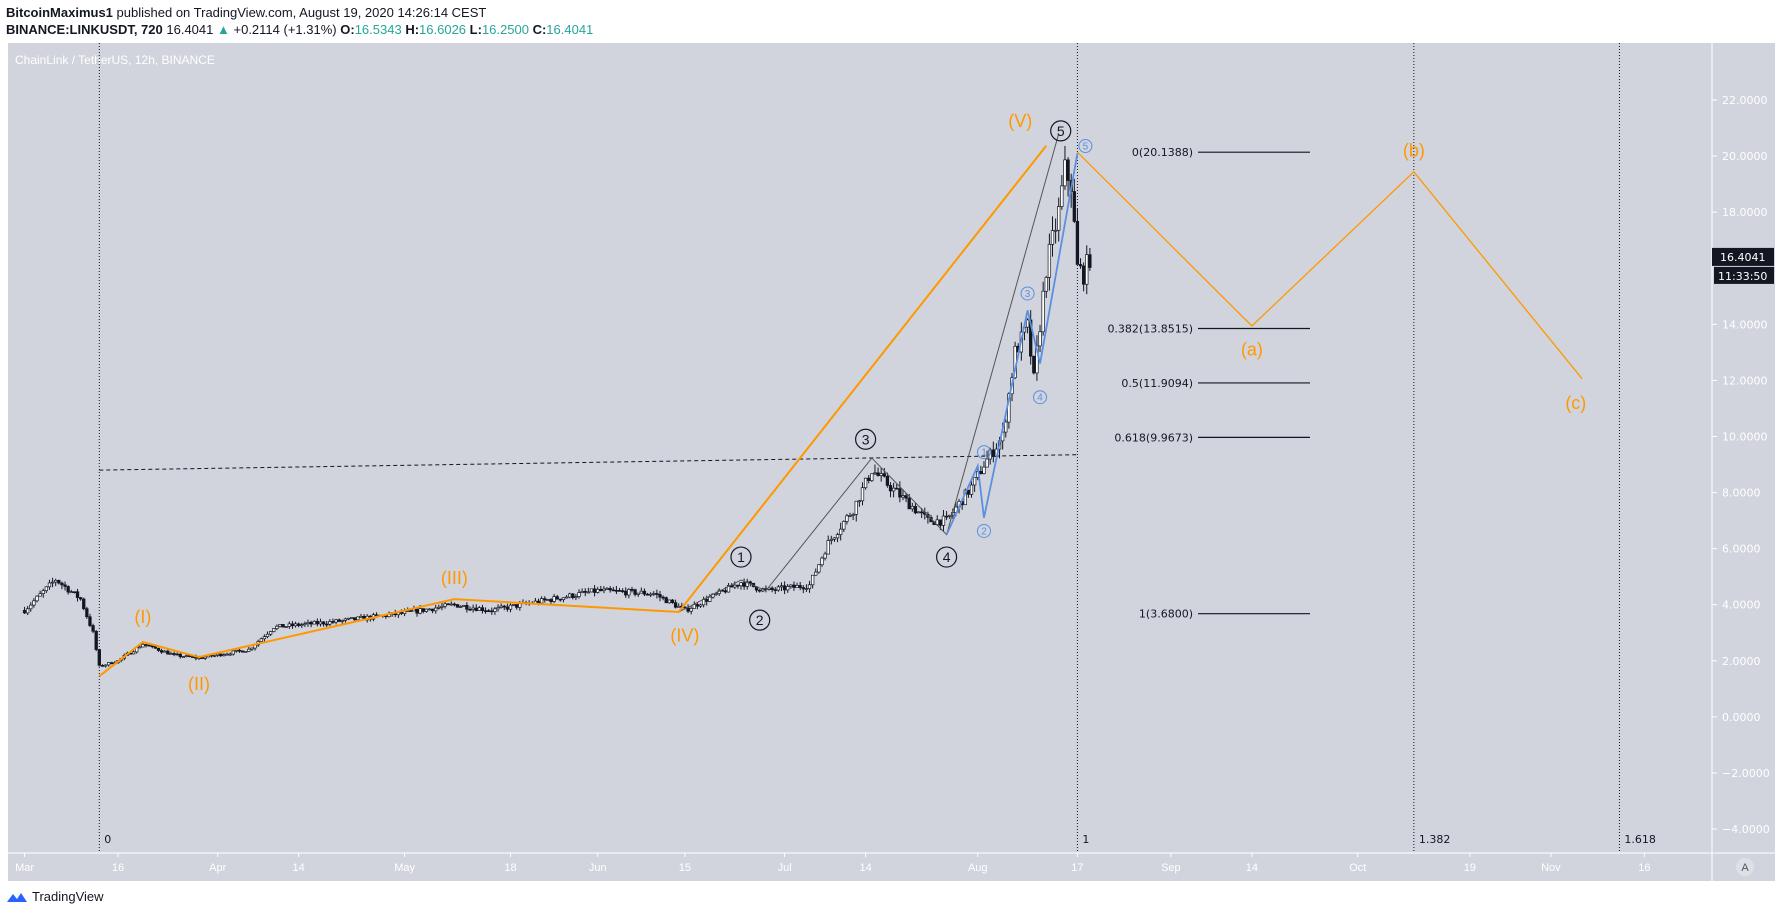  Describe the element at coordinates (1743, 448) in the screenshot. I see `price-axis` at that location.